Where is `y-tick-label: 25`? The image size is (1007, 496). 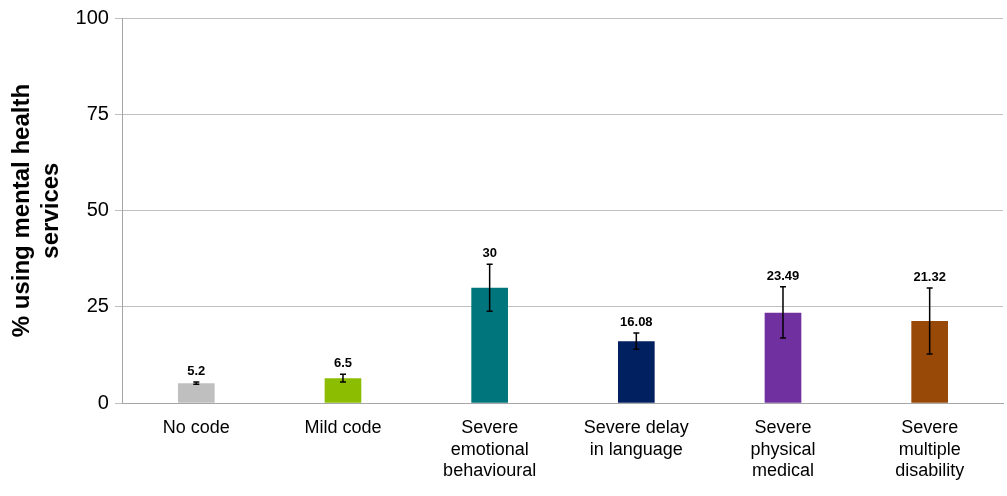
y-tick-label: 25 is located at coordinates (97, 305).